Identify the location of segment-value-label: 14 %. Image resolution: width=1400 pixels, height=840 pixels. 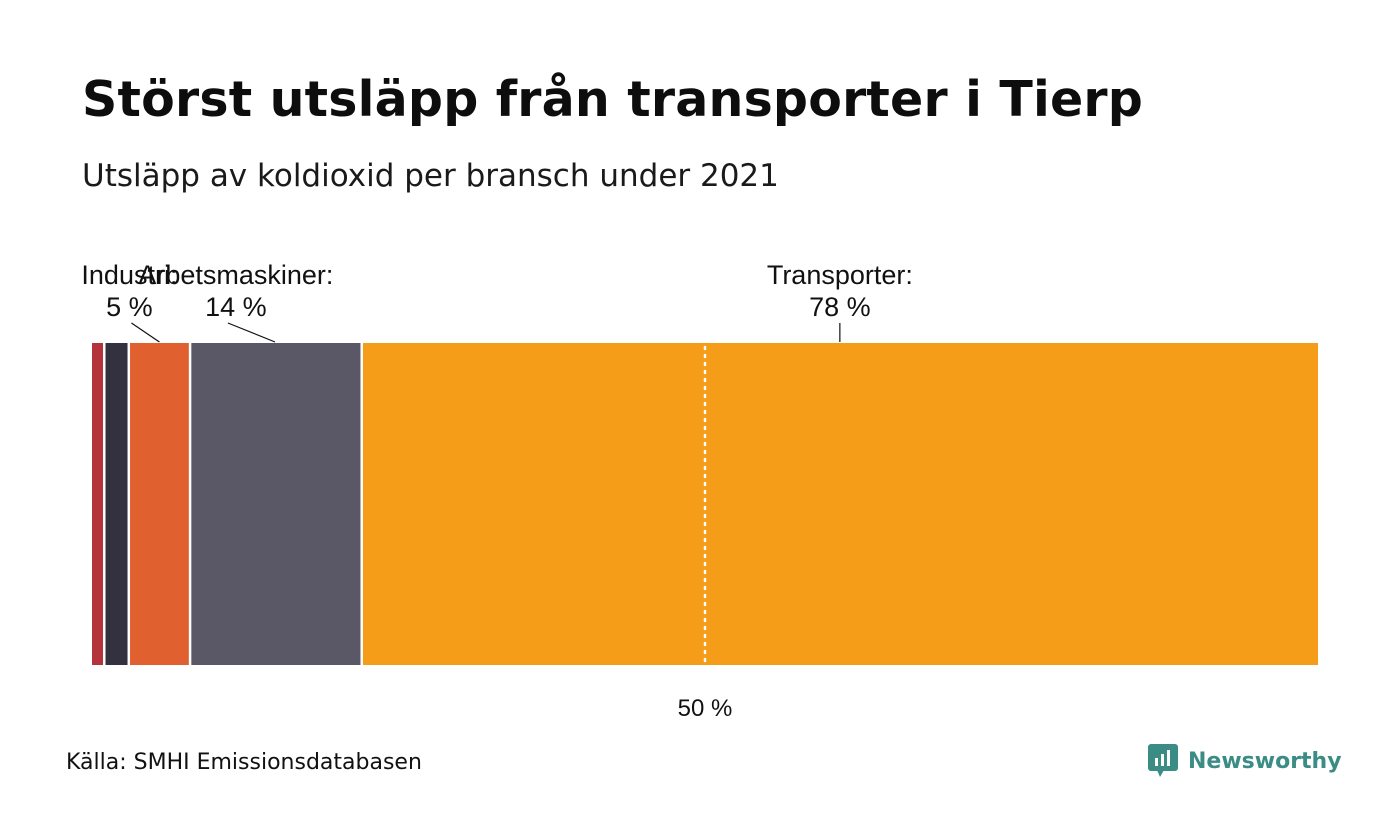
(236, 307).